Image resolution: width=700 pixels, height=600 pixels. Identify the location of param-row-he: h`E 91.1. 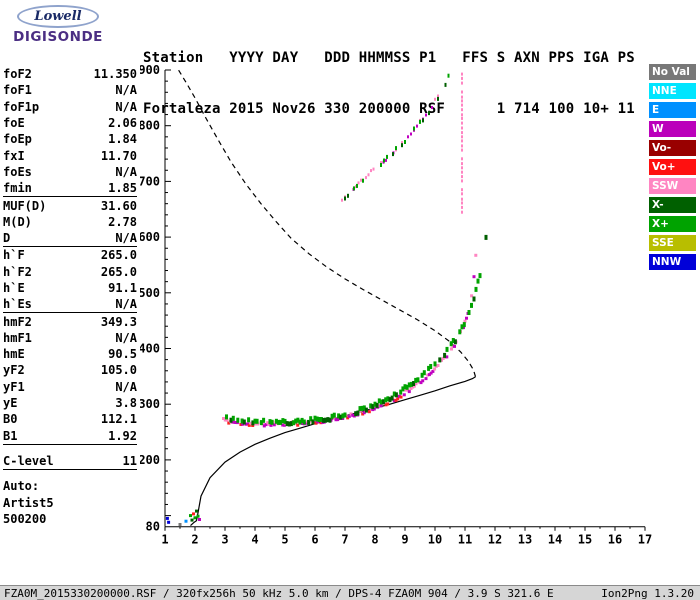
(70, 288).